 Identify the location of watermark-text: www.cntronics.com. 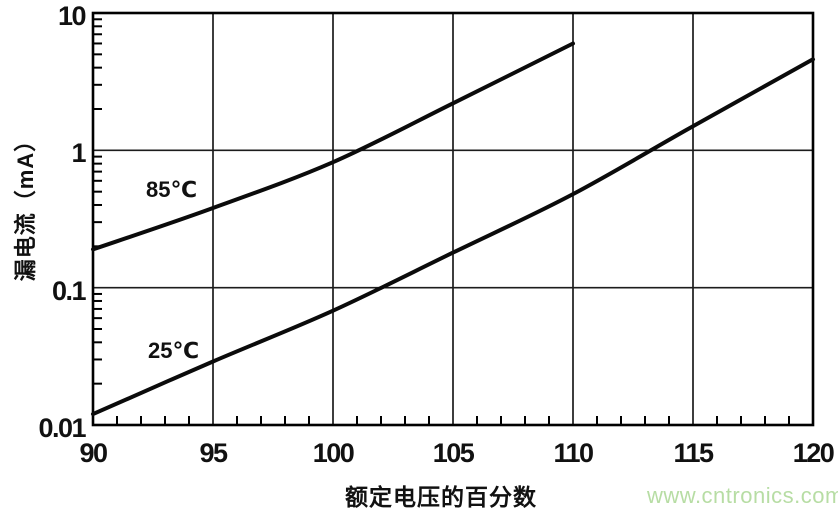
(742, 495).